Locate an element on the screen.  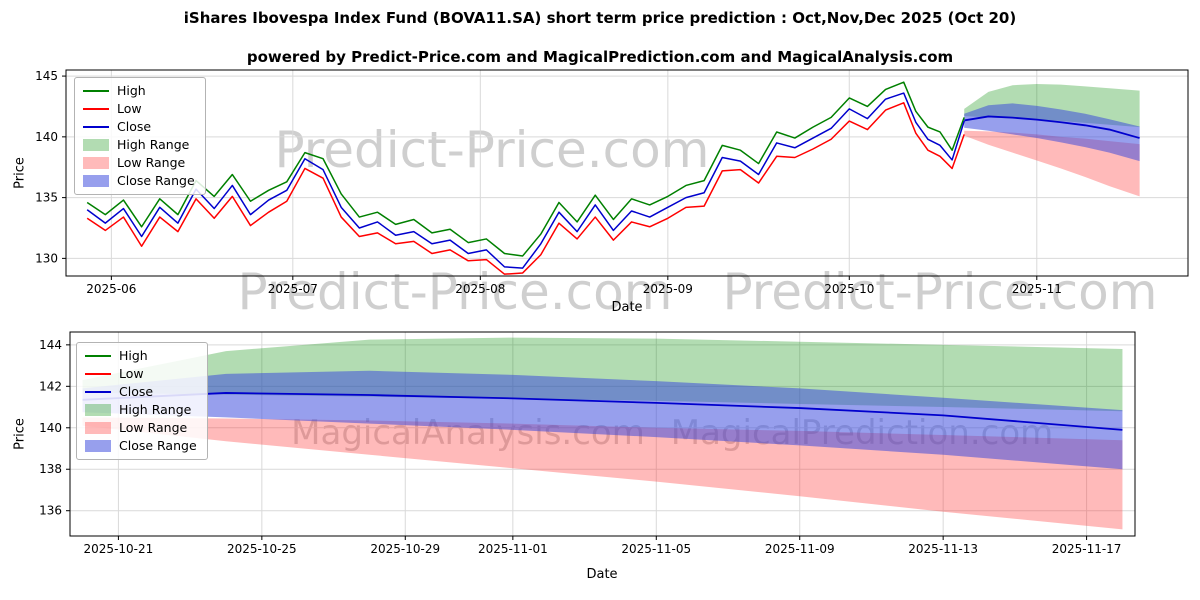
bottom-chart-xlabel: Date is located at coordinates (602, 574).